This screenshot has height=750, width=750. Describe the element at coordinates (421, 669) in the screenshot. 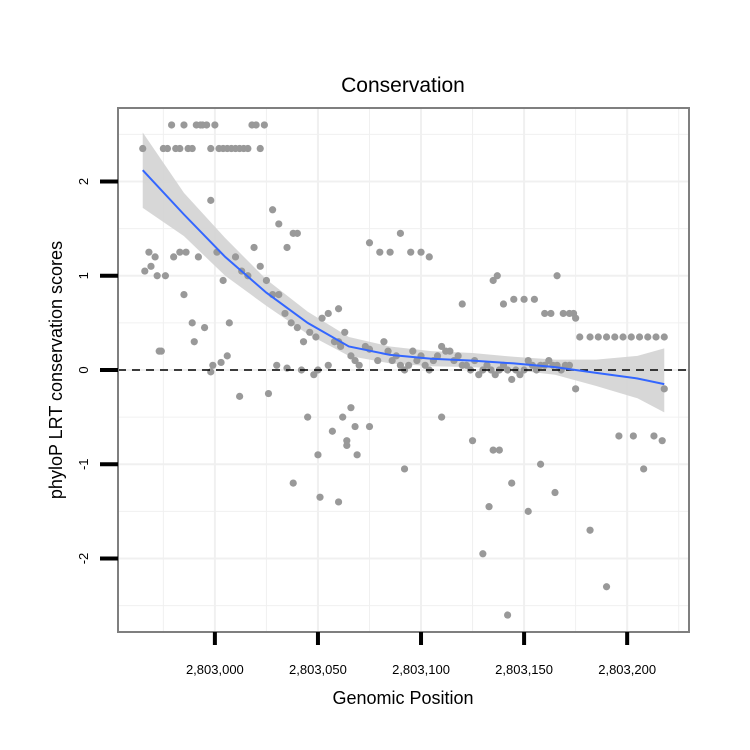

I see `x-tick-label: 2,803,100` at that location.